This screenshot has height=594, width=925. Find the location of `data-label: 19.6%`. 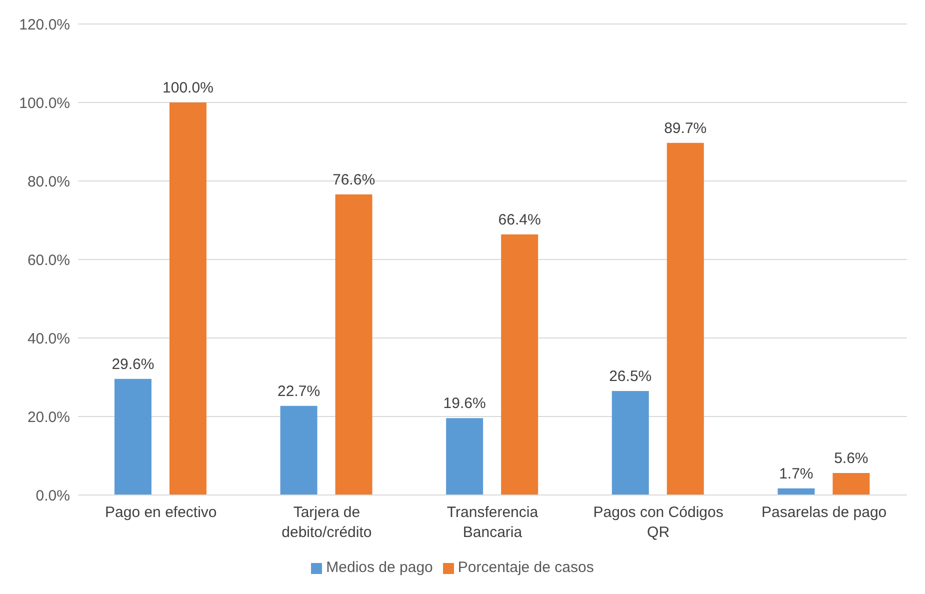

data-label: 19.6% is located at coordinates (464, 403).